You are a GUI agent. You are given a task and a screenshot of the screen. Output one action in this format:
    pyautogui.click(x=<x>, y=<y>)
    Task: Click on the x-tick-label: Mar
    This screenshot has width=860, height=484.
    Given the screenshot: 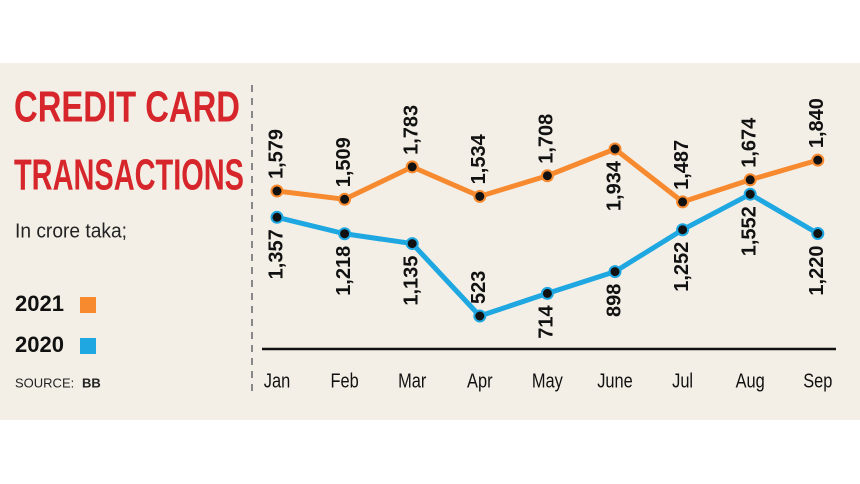 What is the action you would take?
    pyautogui.click(x=412, y=380)
    